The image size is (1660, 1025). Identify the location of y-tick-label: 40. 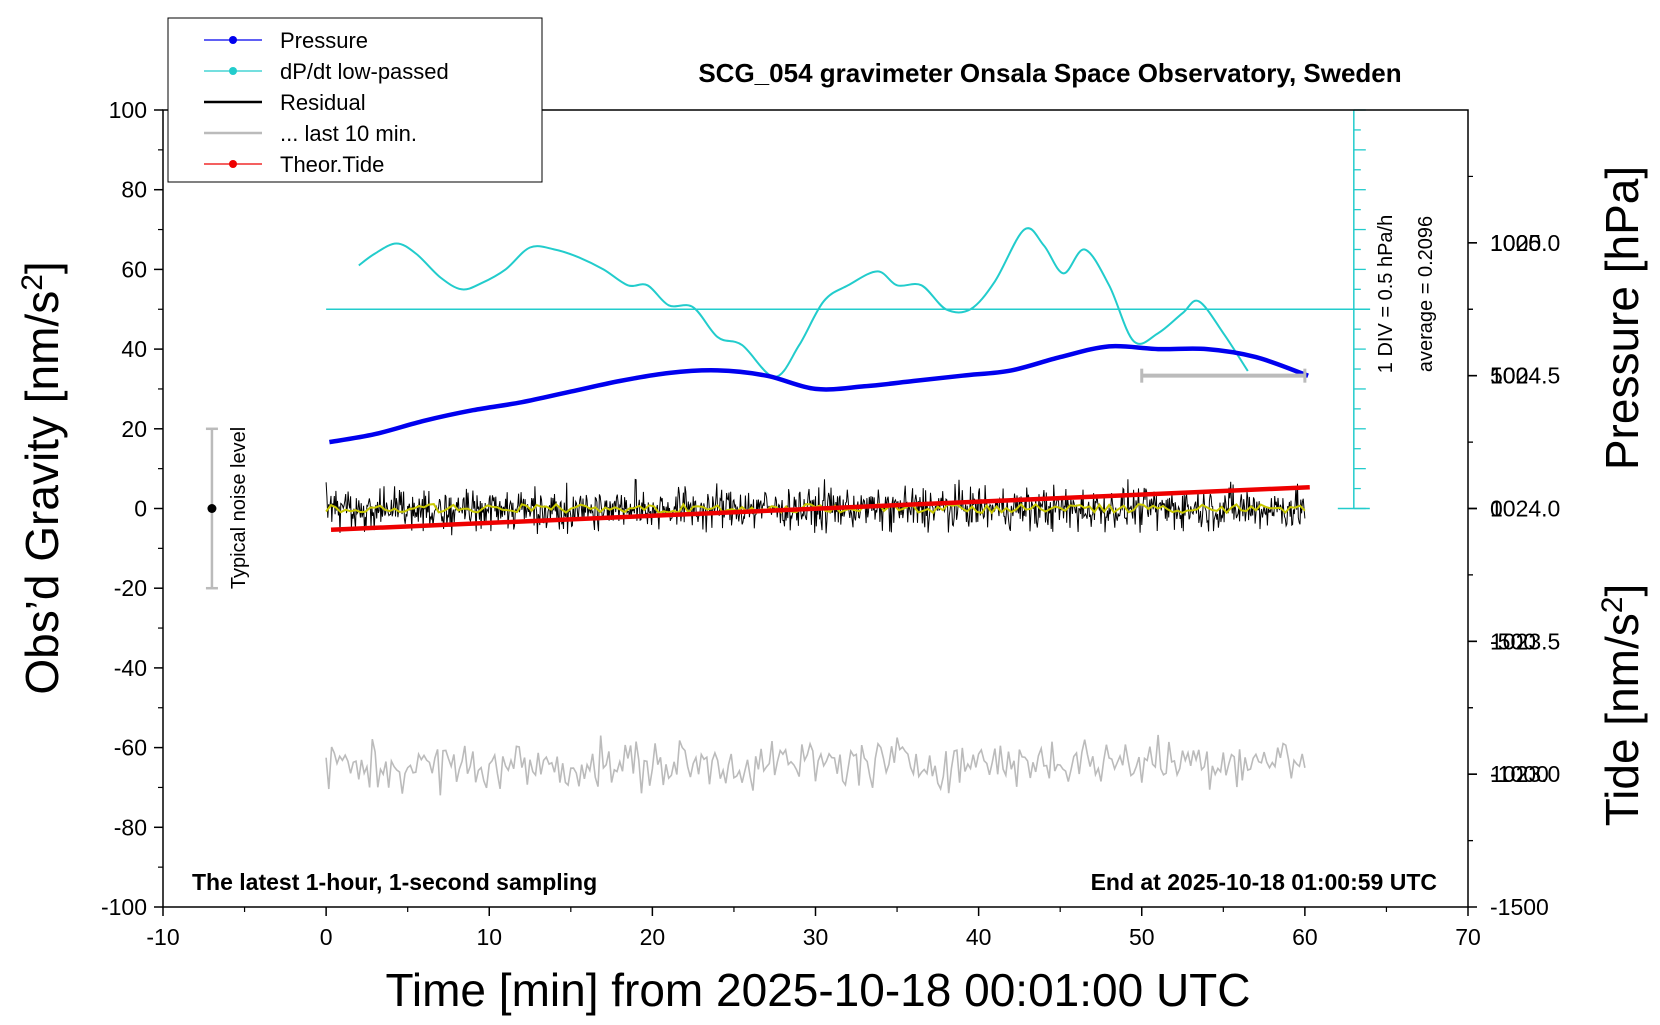
(134, 349).